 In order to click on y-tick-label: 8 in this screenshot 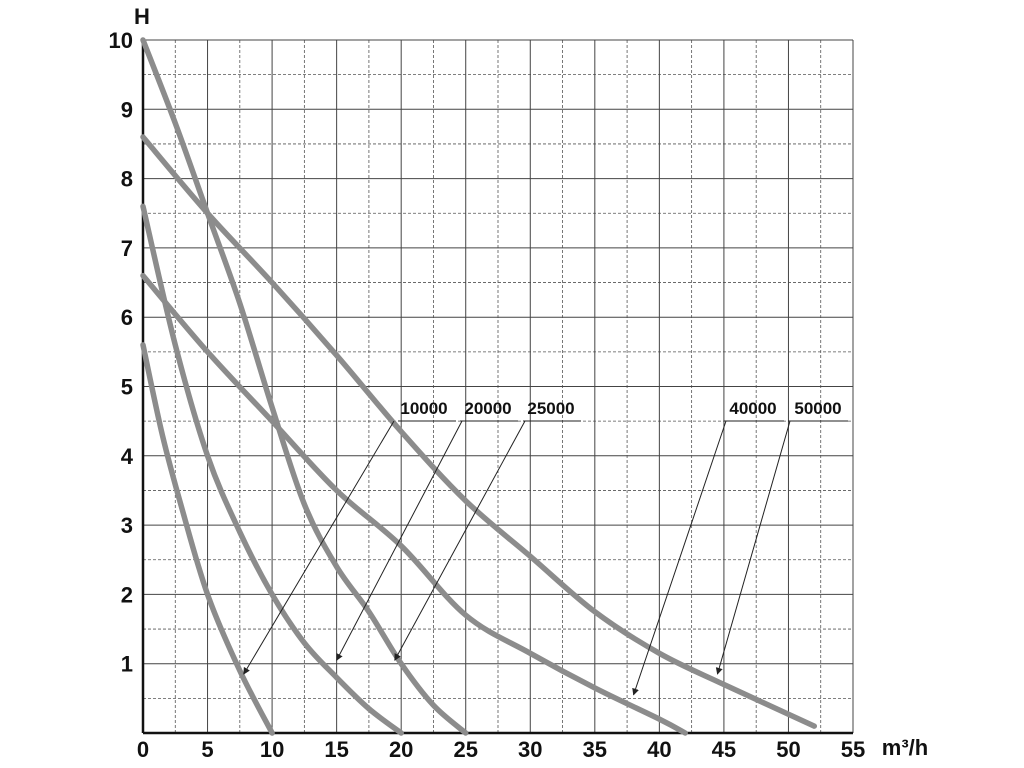, I will do `click(127, 179)`.